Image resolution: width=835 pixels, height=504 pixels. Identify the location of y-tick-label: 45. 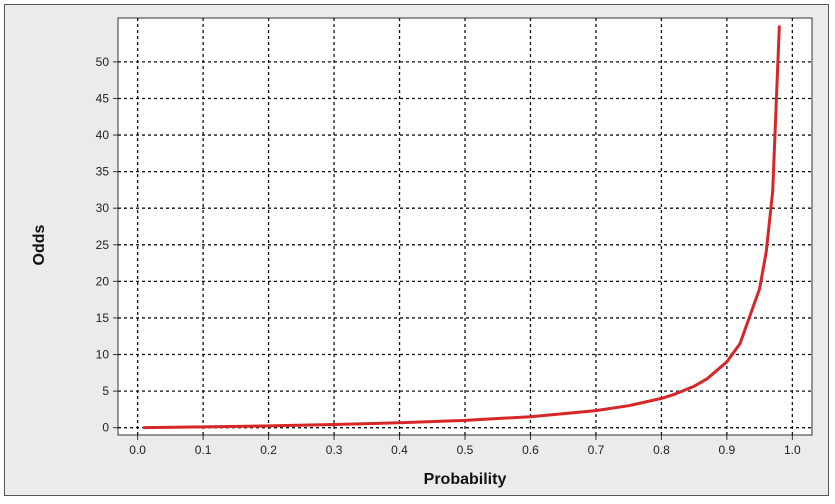
(103, 98).